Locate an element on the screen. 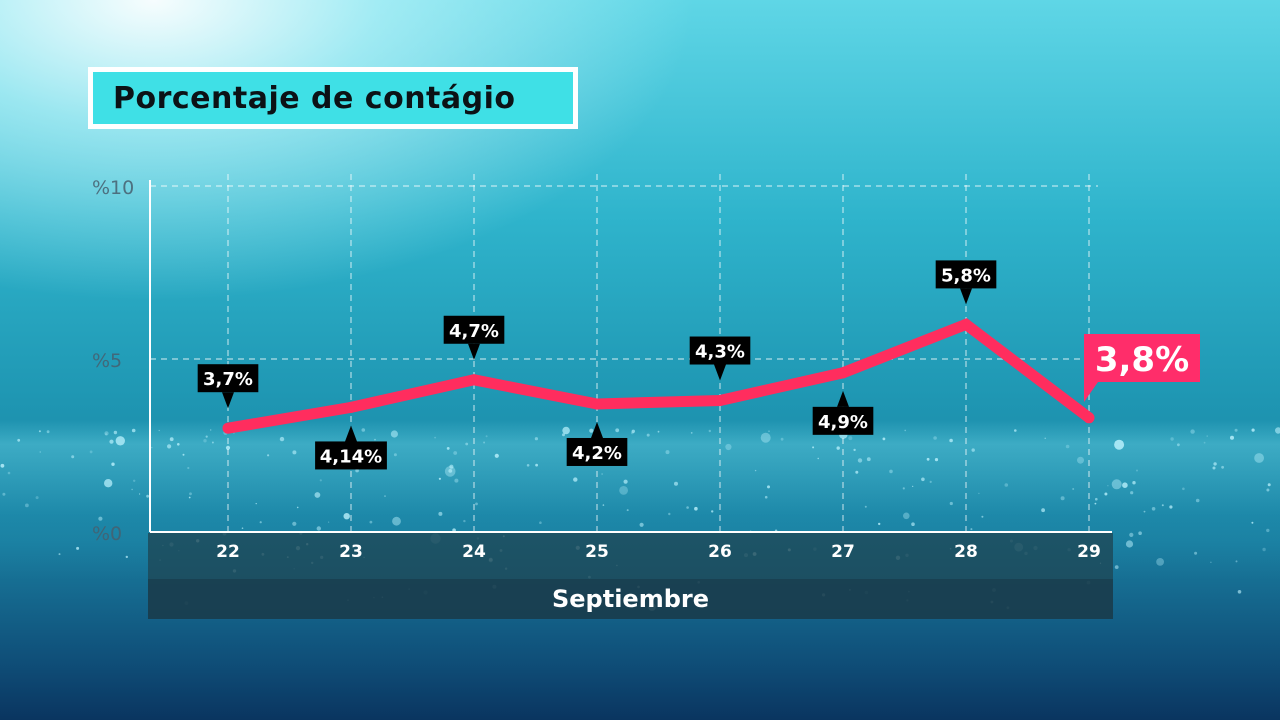 The width and height of the screenshot is (1280, 720). data-label: 4,3% is located at coordinates (720, 352).